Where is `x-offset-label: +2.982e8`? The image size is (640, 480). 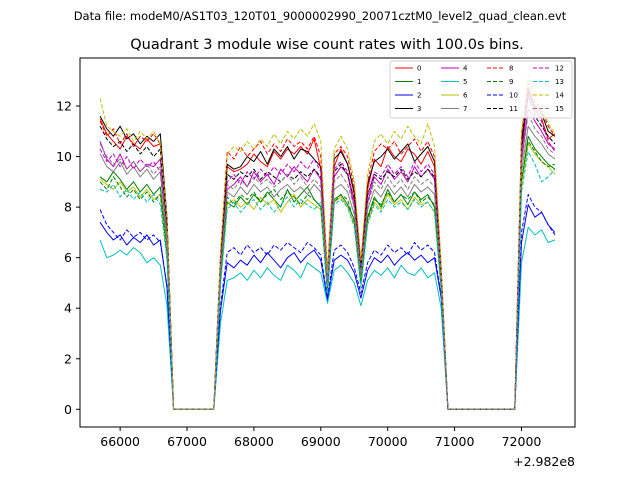 x-offset-label: +2.982e8 is located at coordinates (544, 461).